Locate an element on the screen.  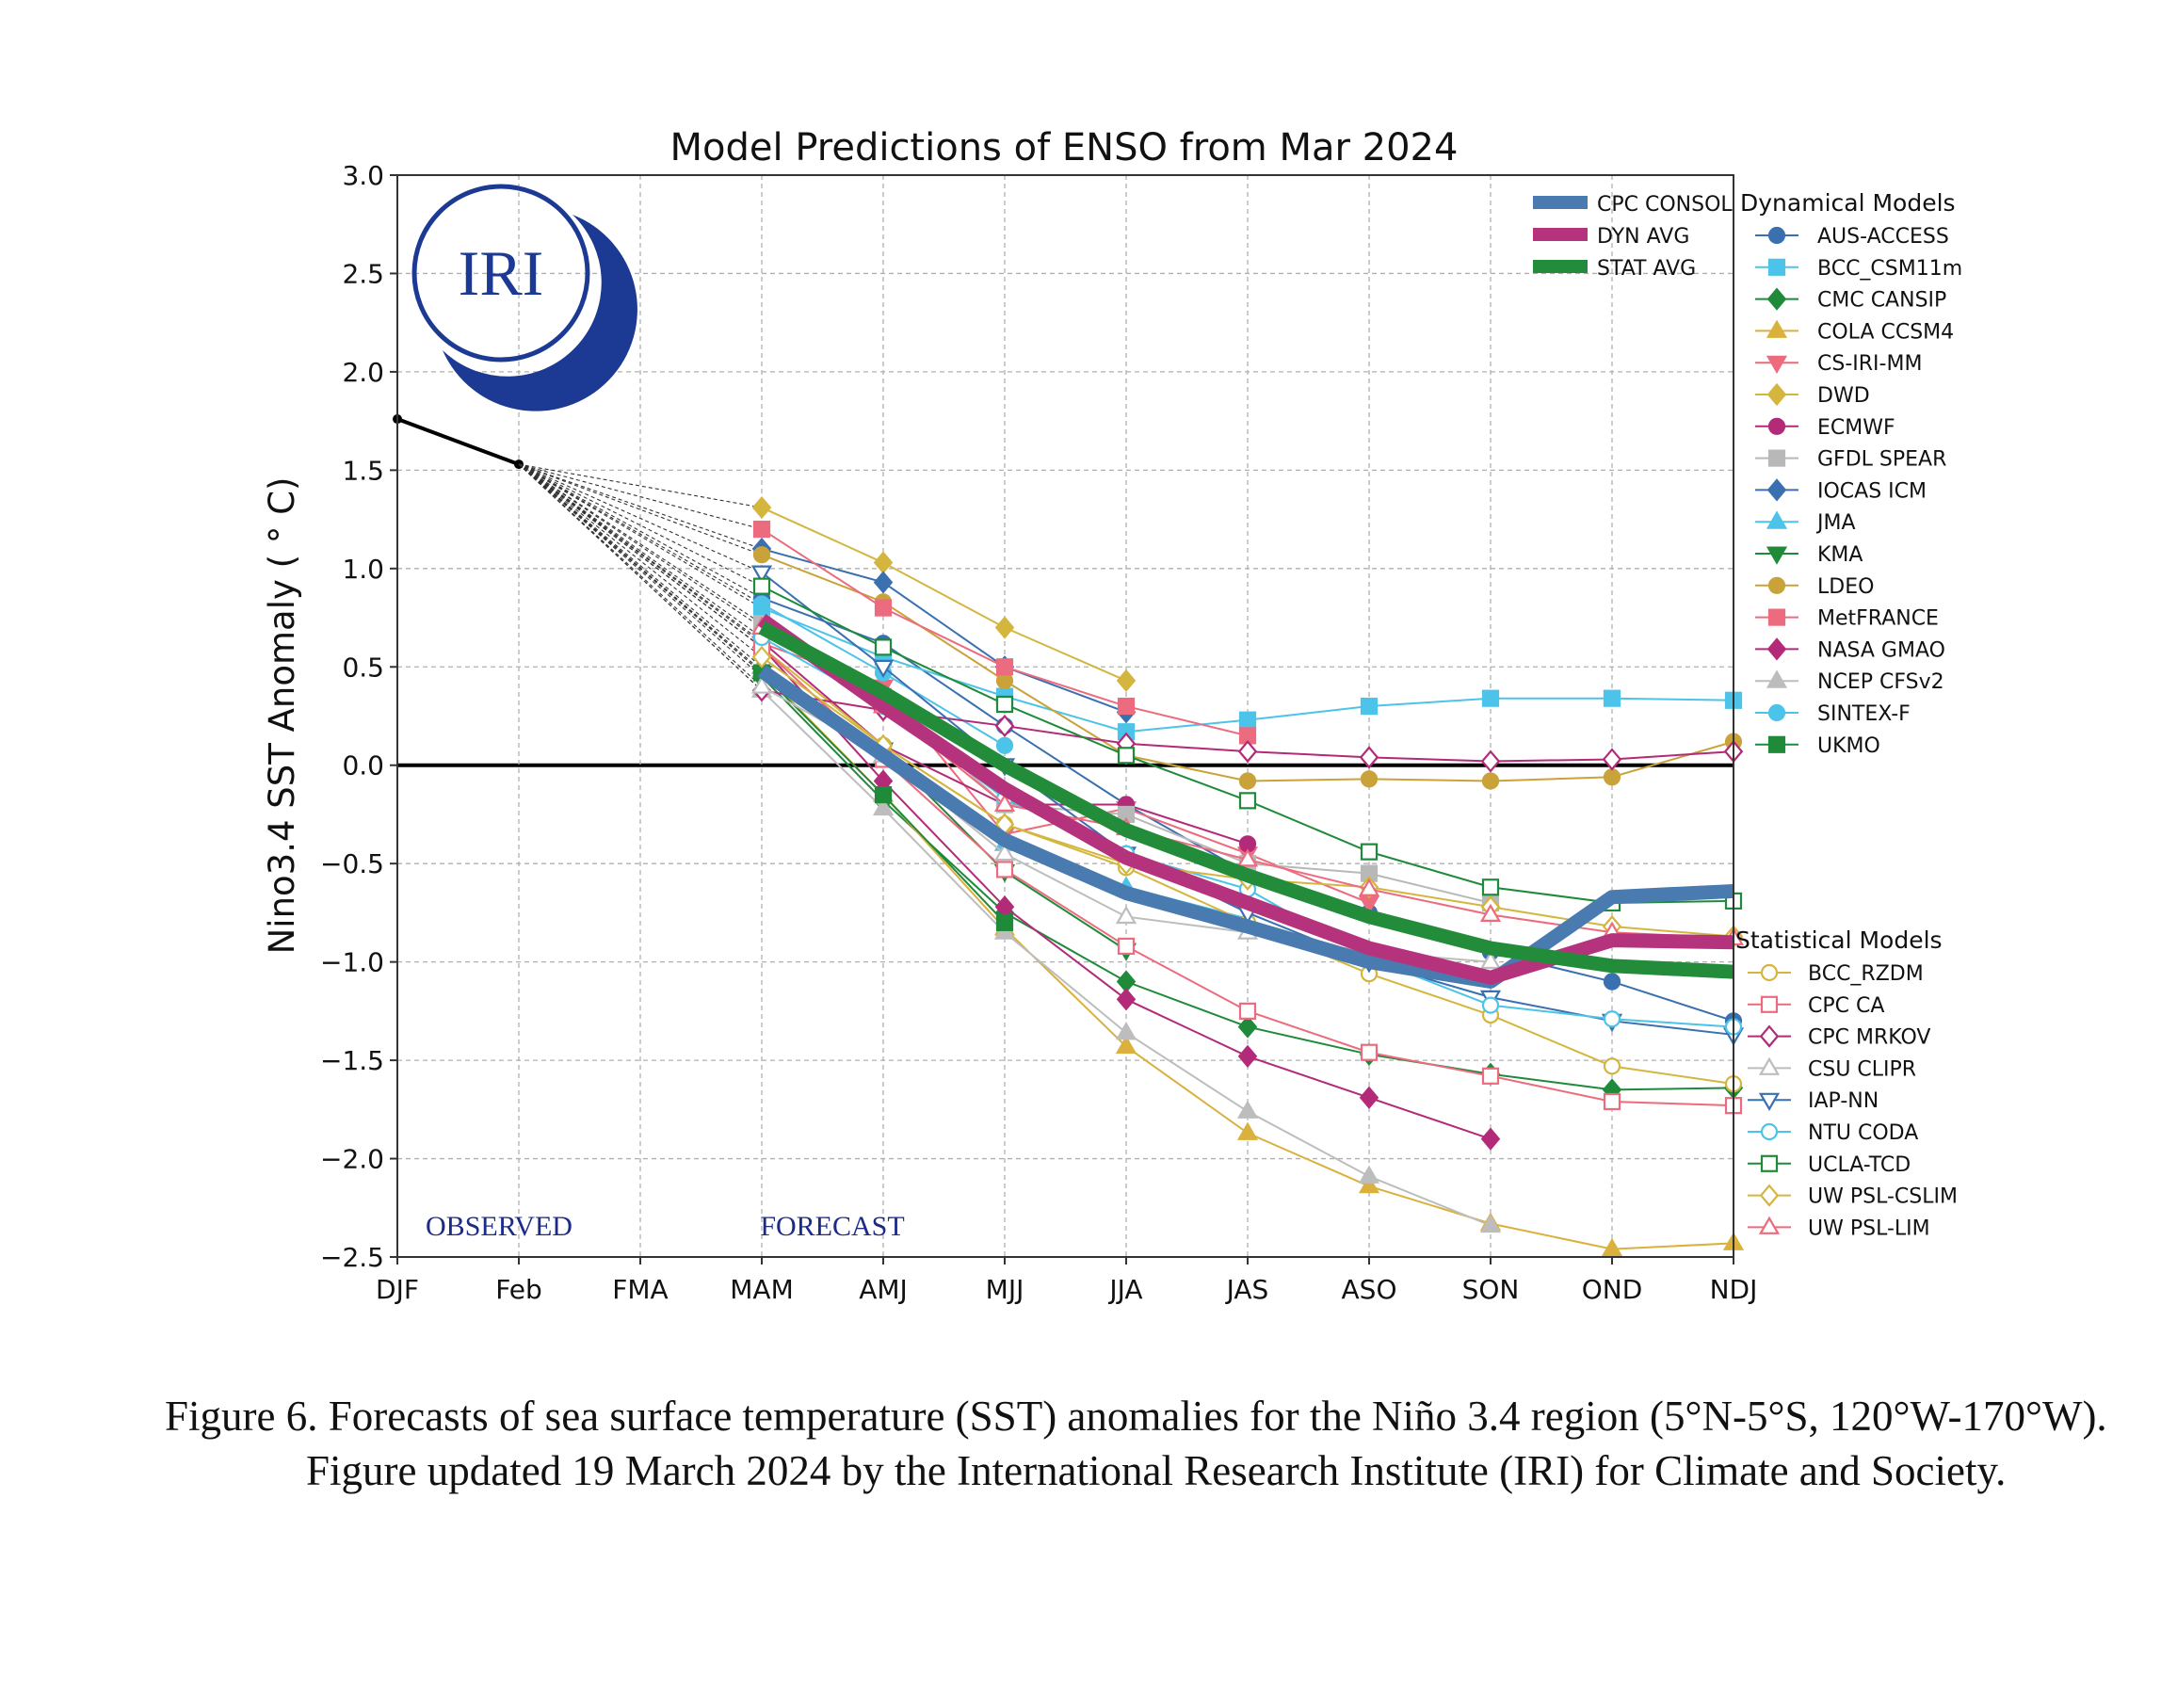
legend-label: NCEP CFSv2 is located at coordinates (1880, 682).